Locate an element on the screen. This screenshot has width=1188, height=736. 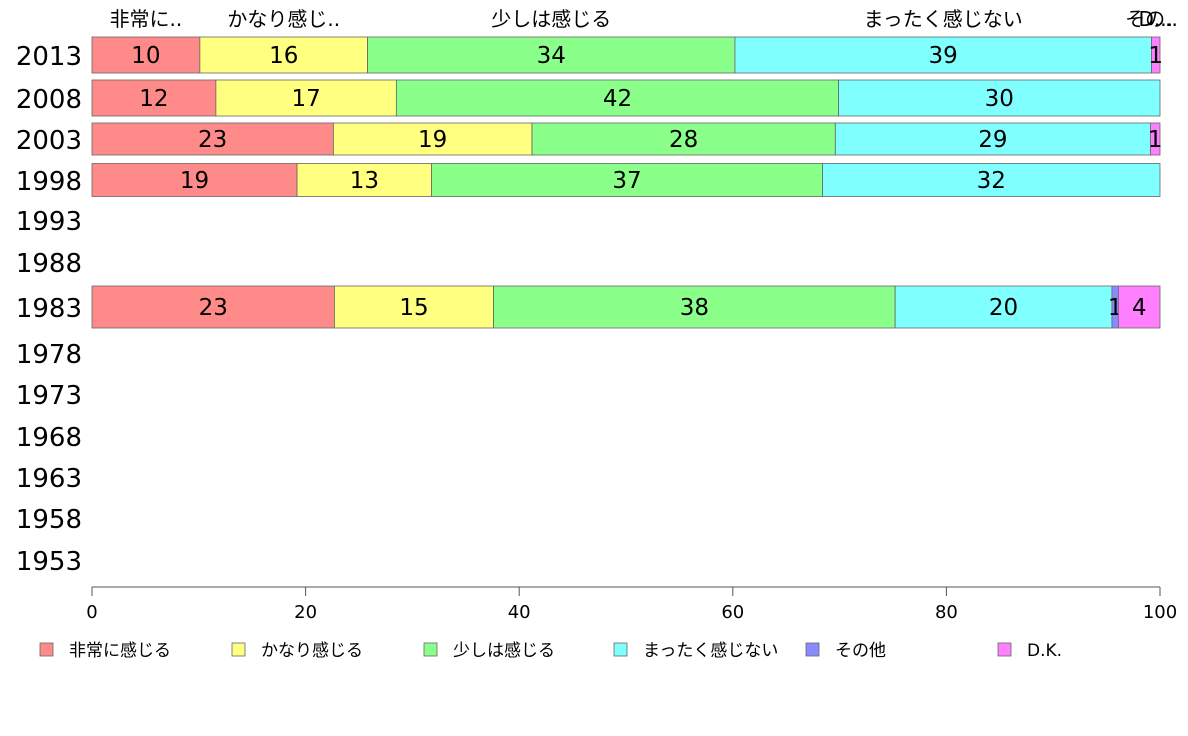
year-label-2008: 2008 is located at coordinates (49, 100).